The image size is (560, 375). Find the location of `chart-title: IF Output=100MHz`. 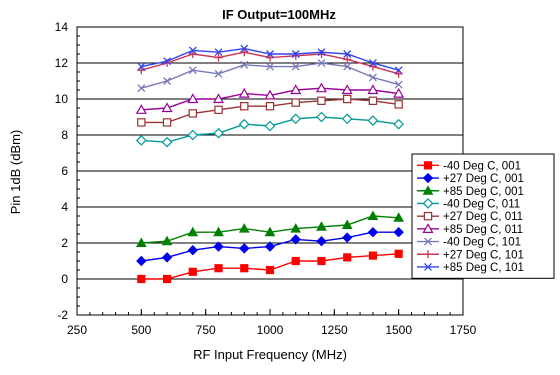

chart-title: IF Output=100MHz is located at coordinates (279, 14).